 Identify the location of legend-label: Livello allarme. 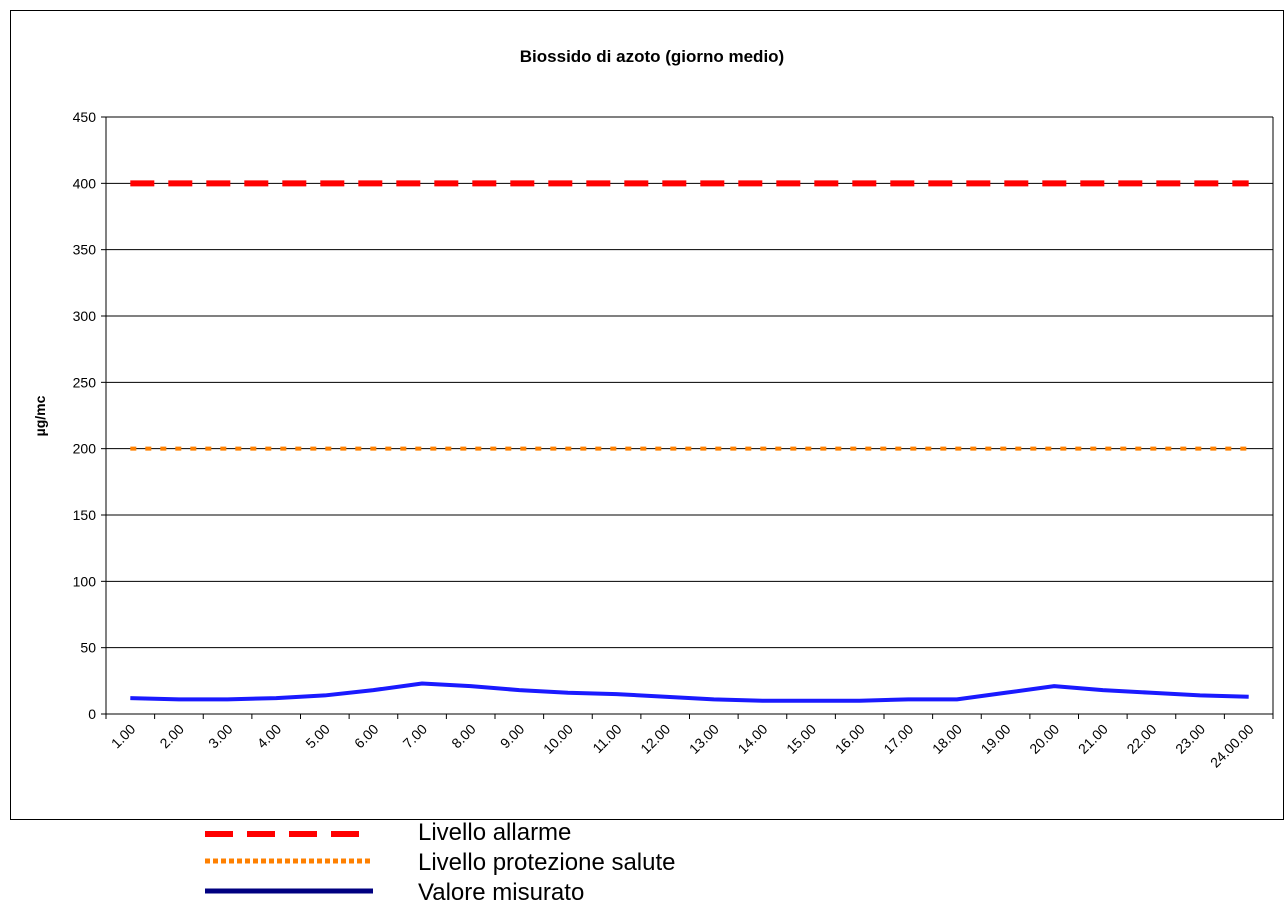
(495, 832).